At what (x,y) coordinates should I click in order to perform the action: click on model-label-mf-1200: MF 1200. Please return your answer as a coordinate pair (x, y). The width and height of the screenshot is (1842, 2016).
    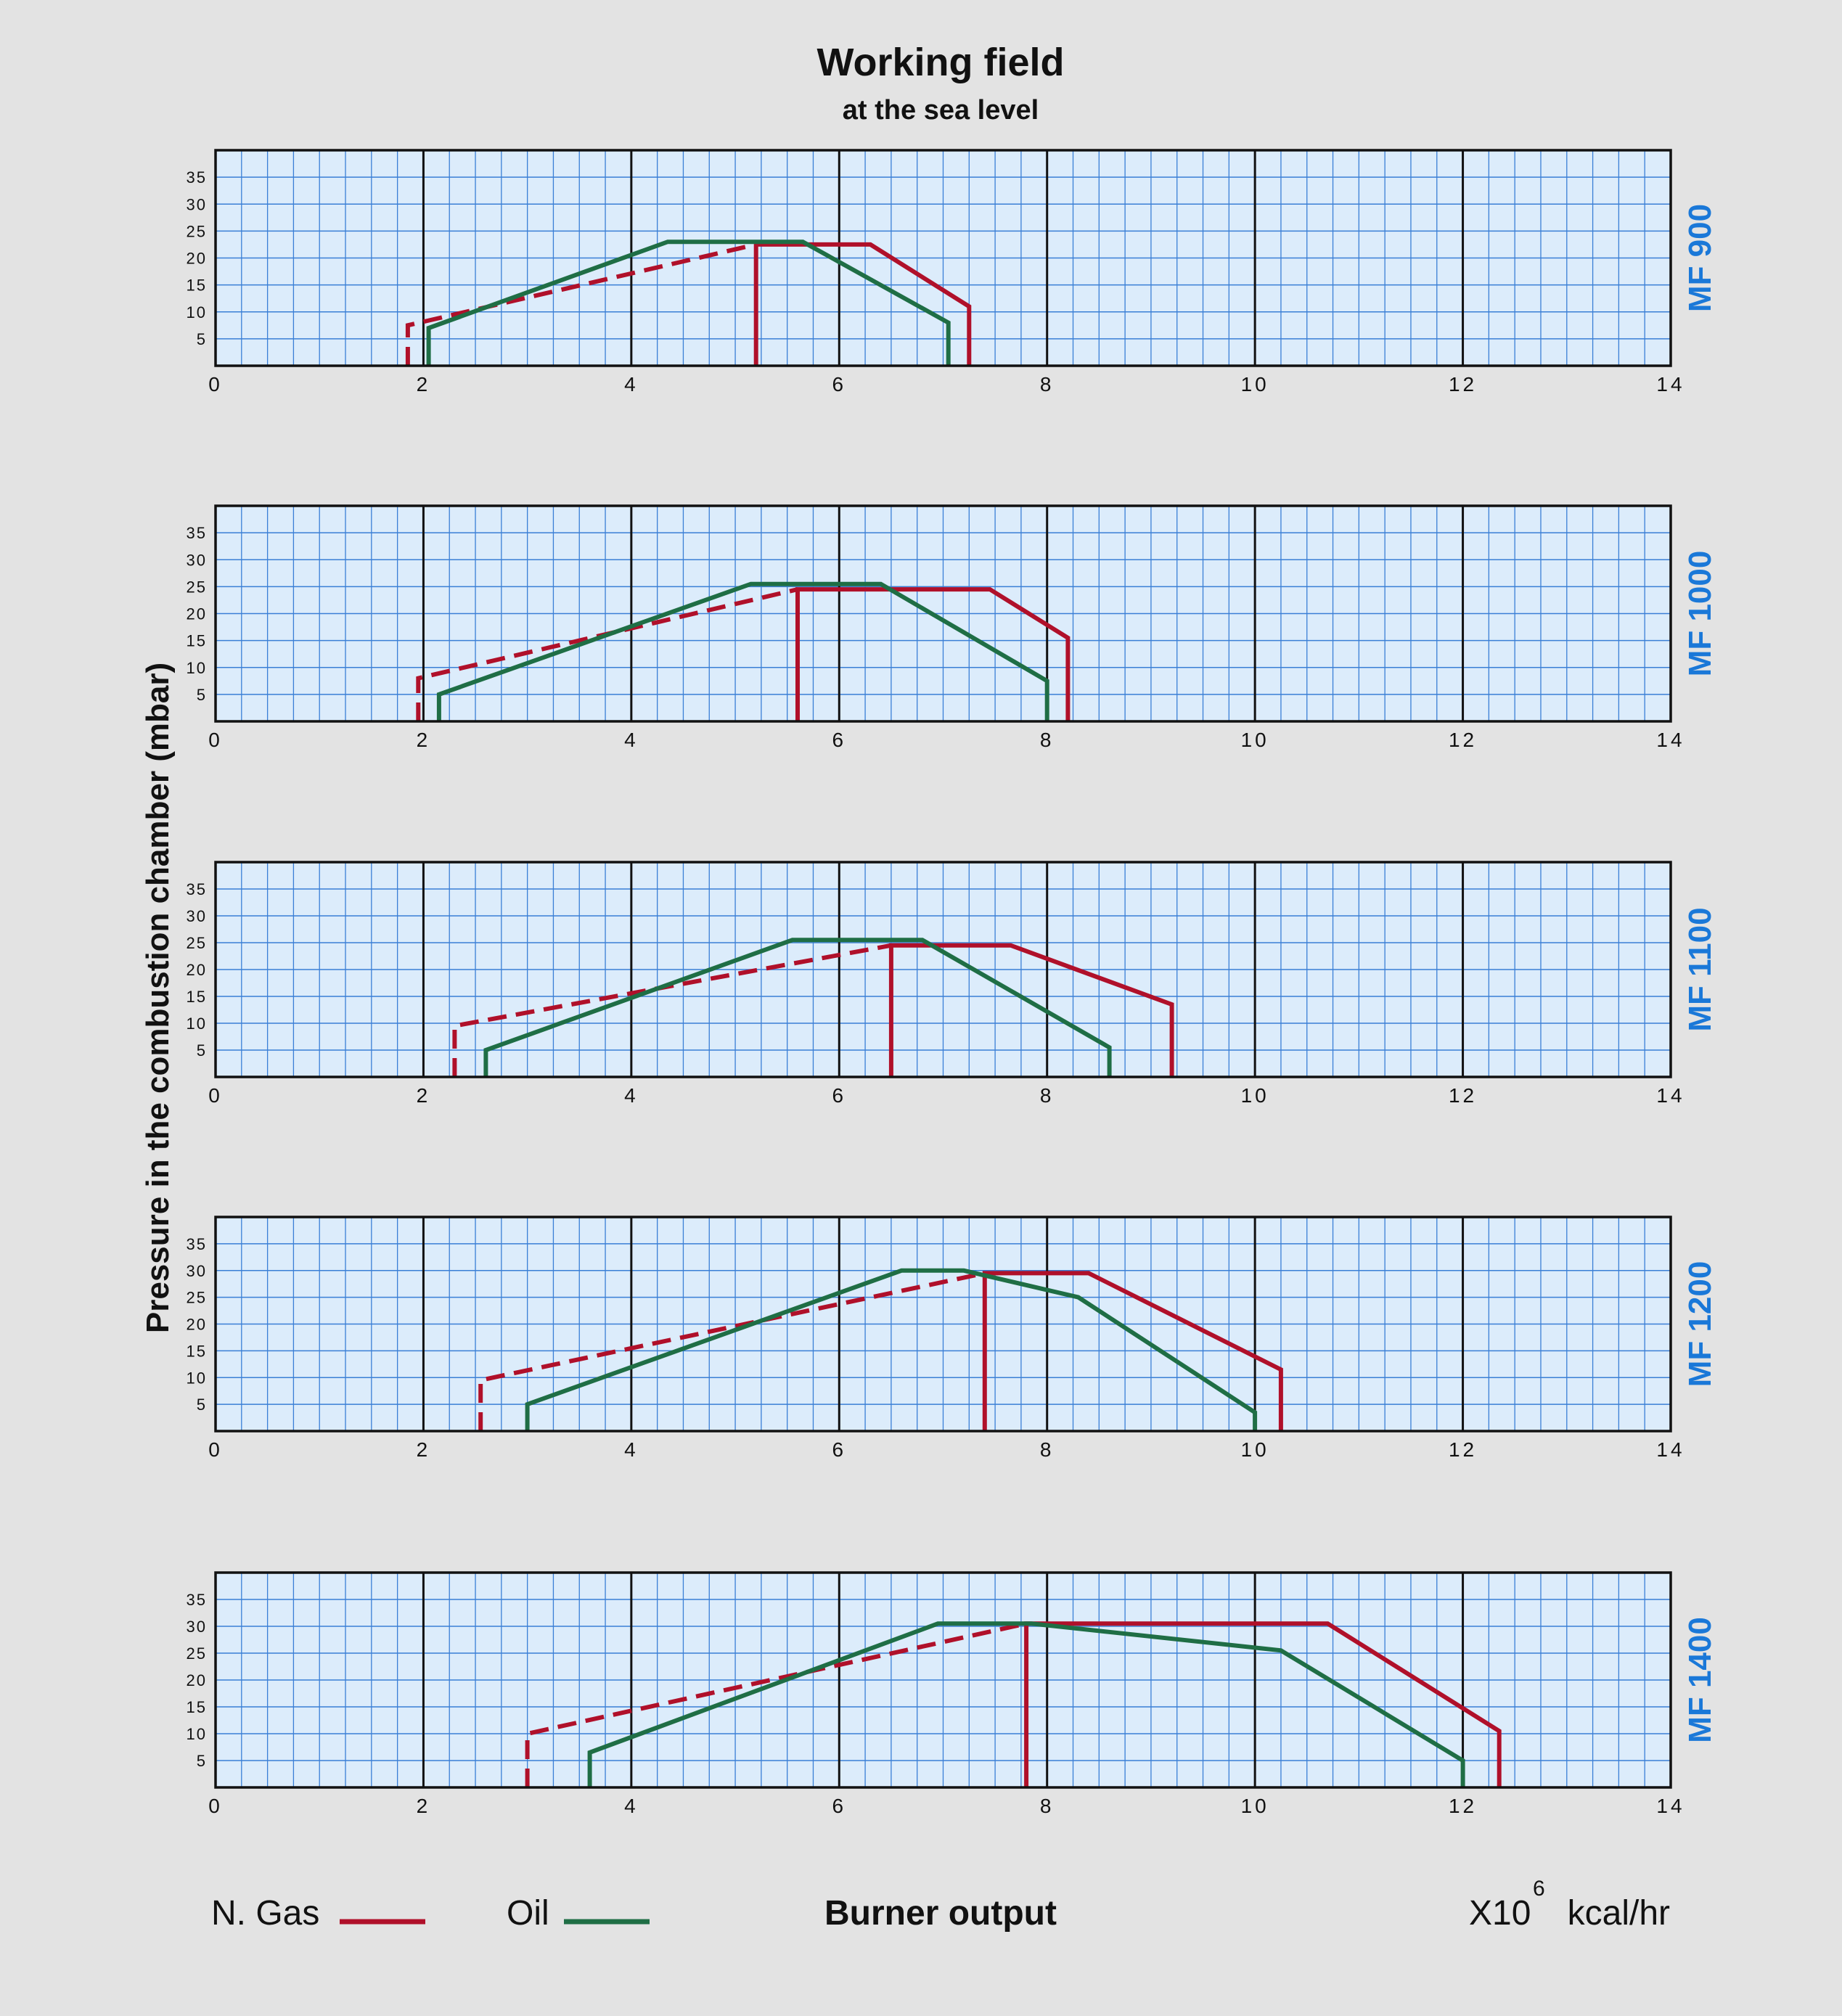
    Looking at the image, I should click on (1700, 1324).